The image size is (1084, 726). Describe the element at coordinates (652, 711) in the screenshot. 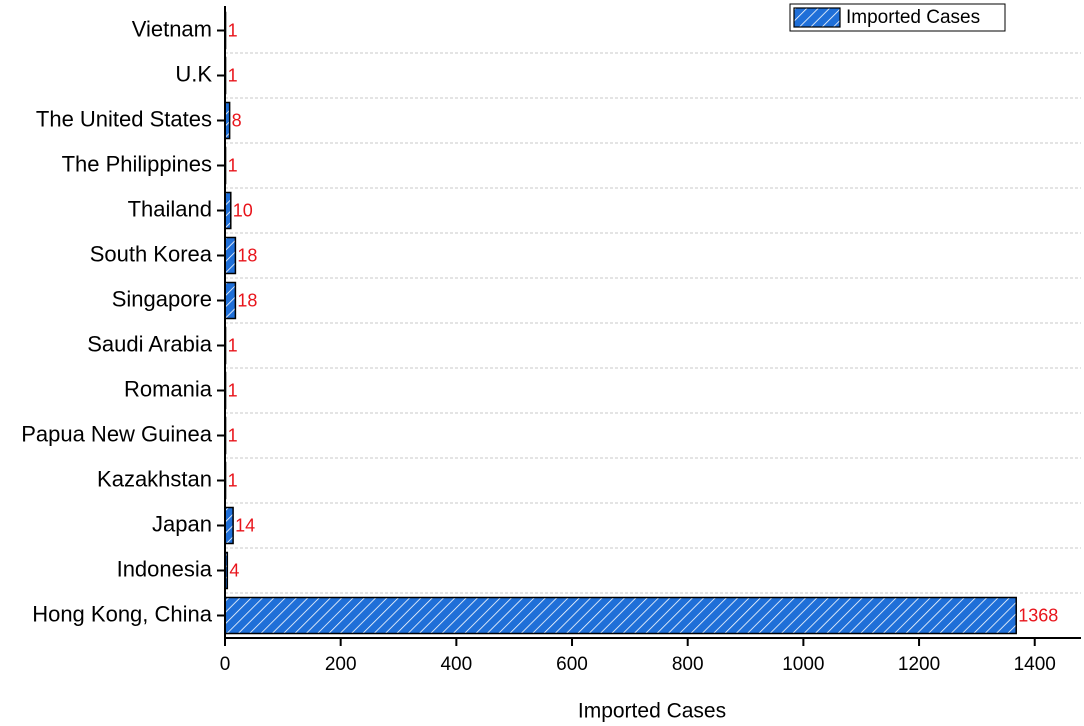

I see `x-axis-label: Imported Cases` at that location.